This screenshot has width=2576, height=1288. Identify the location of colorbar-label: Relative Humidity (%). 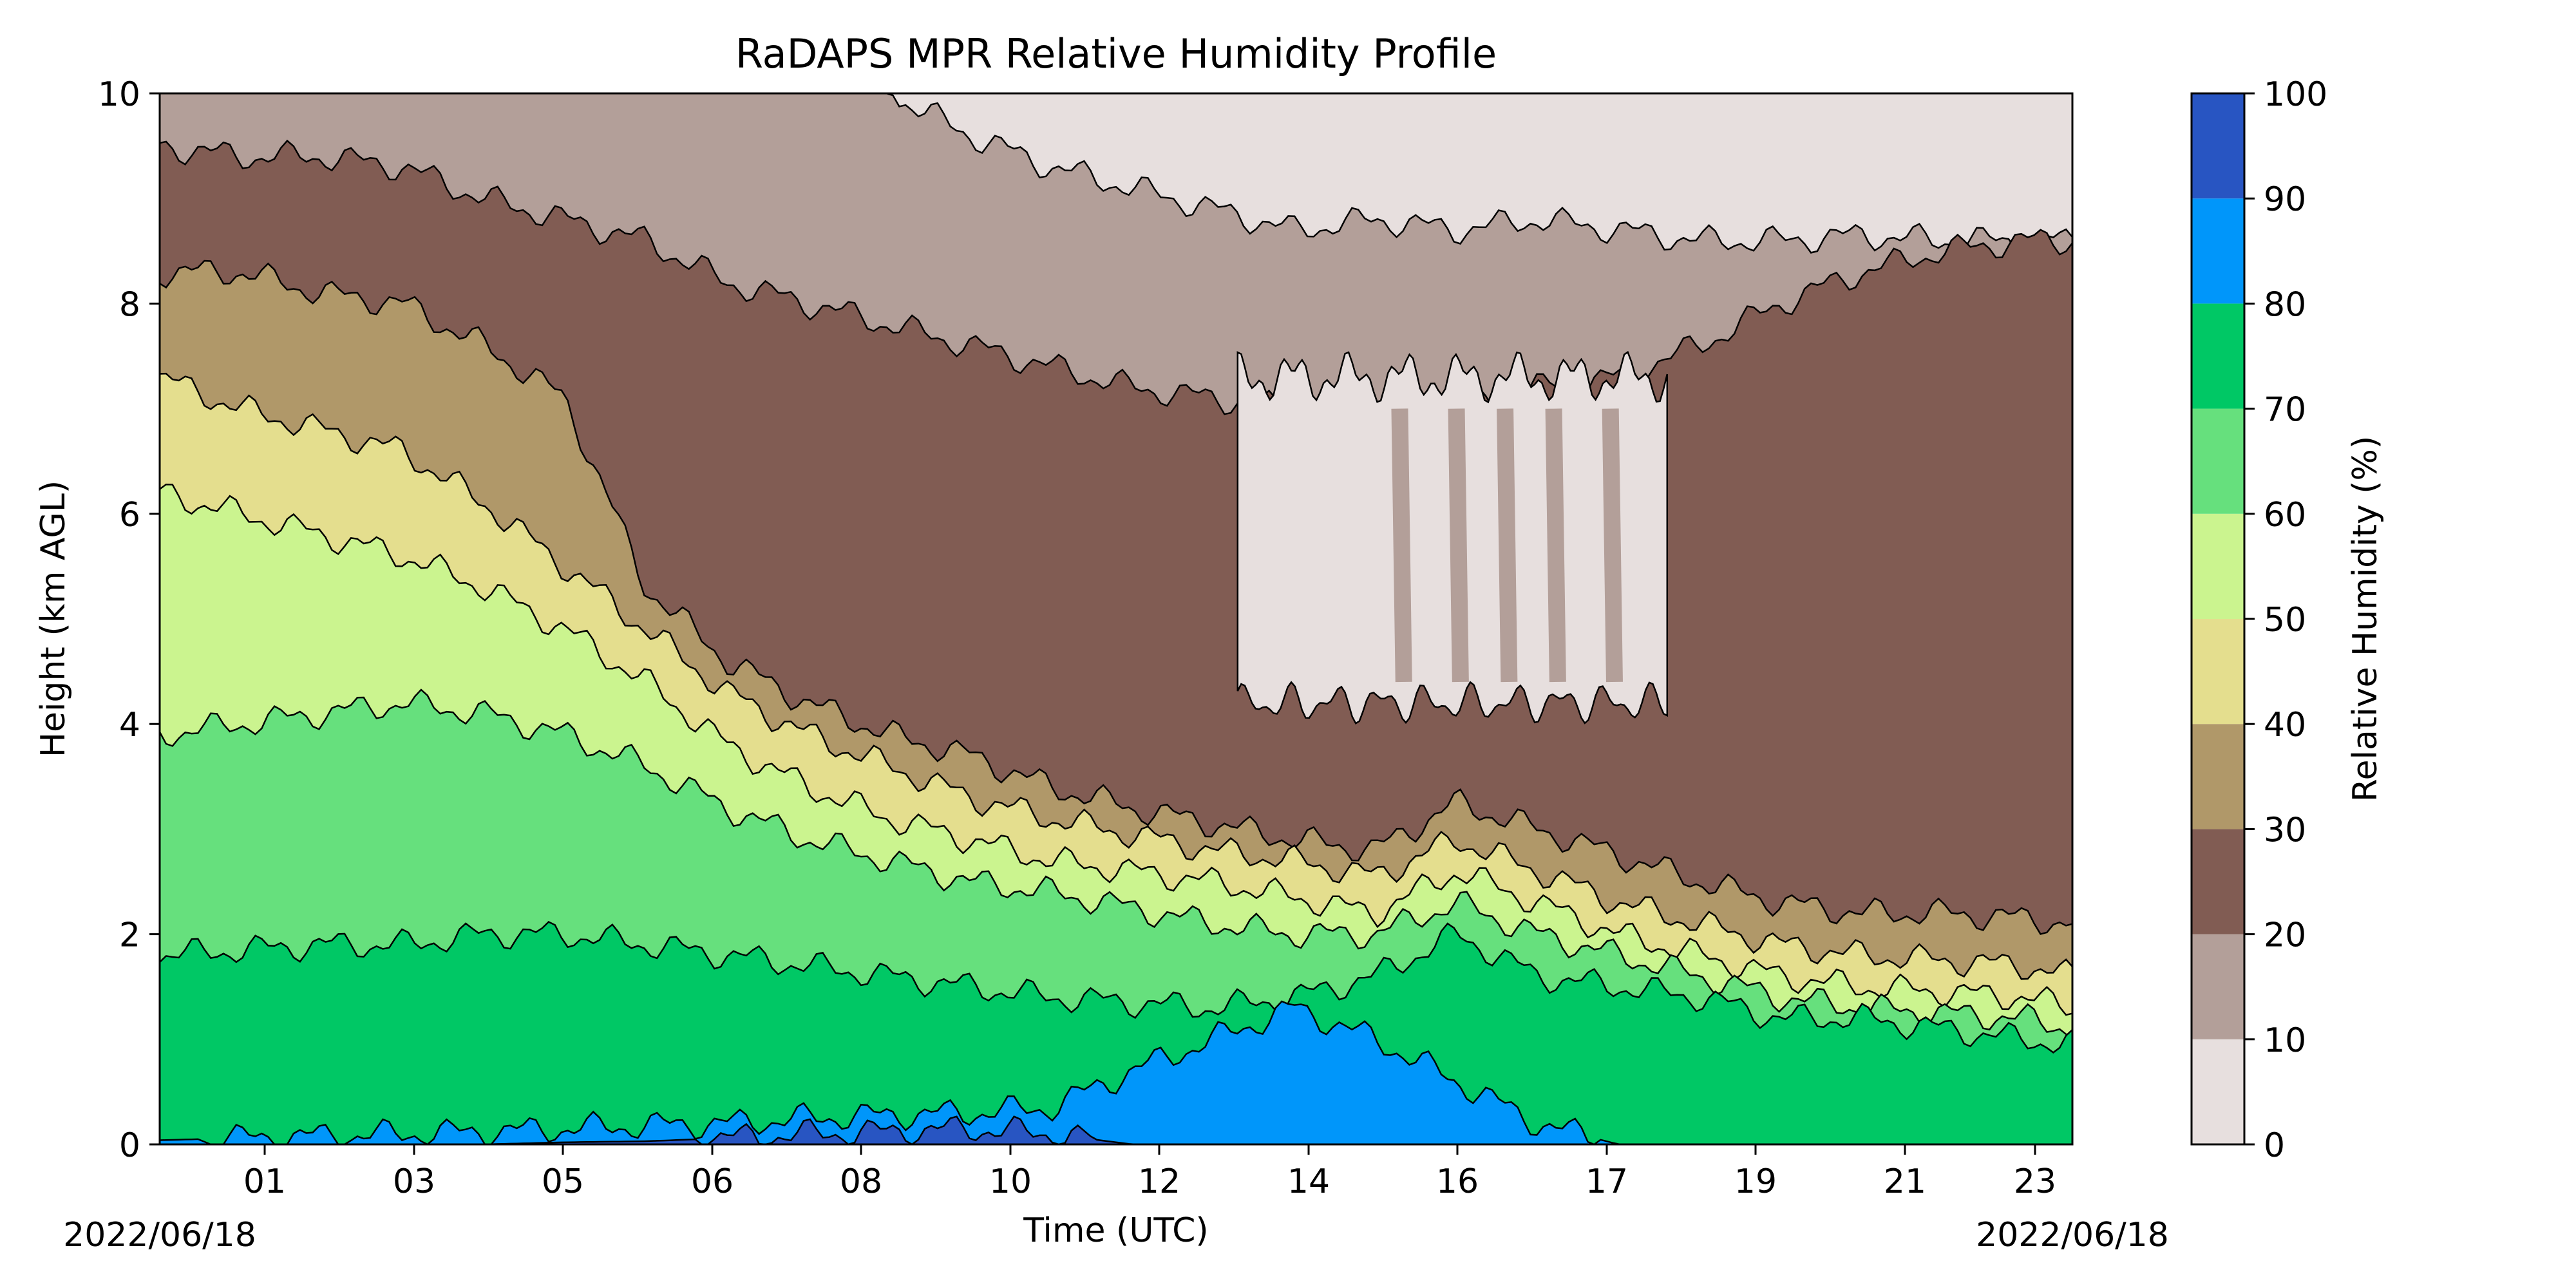
(2365, 619).